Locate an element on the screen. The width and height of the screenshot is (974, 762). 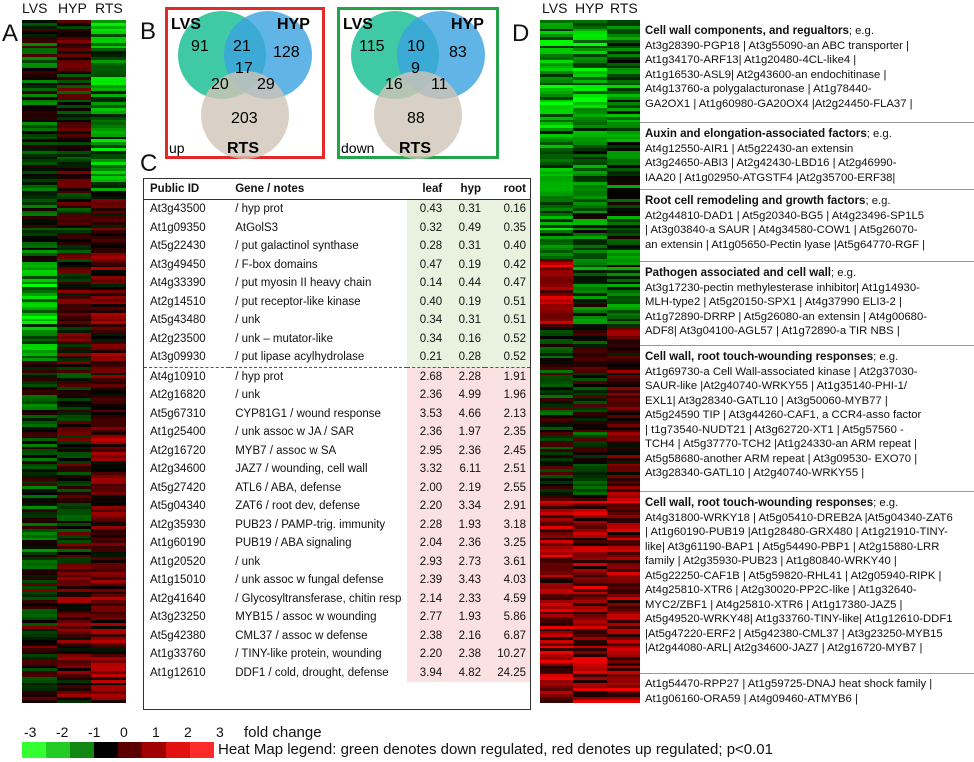
cell-gene-notes: / TINY-like protein, wounding is located at coordinates (308, 654).